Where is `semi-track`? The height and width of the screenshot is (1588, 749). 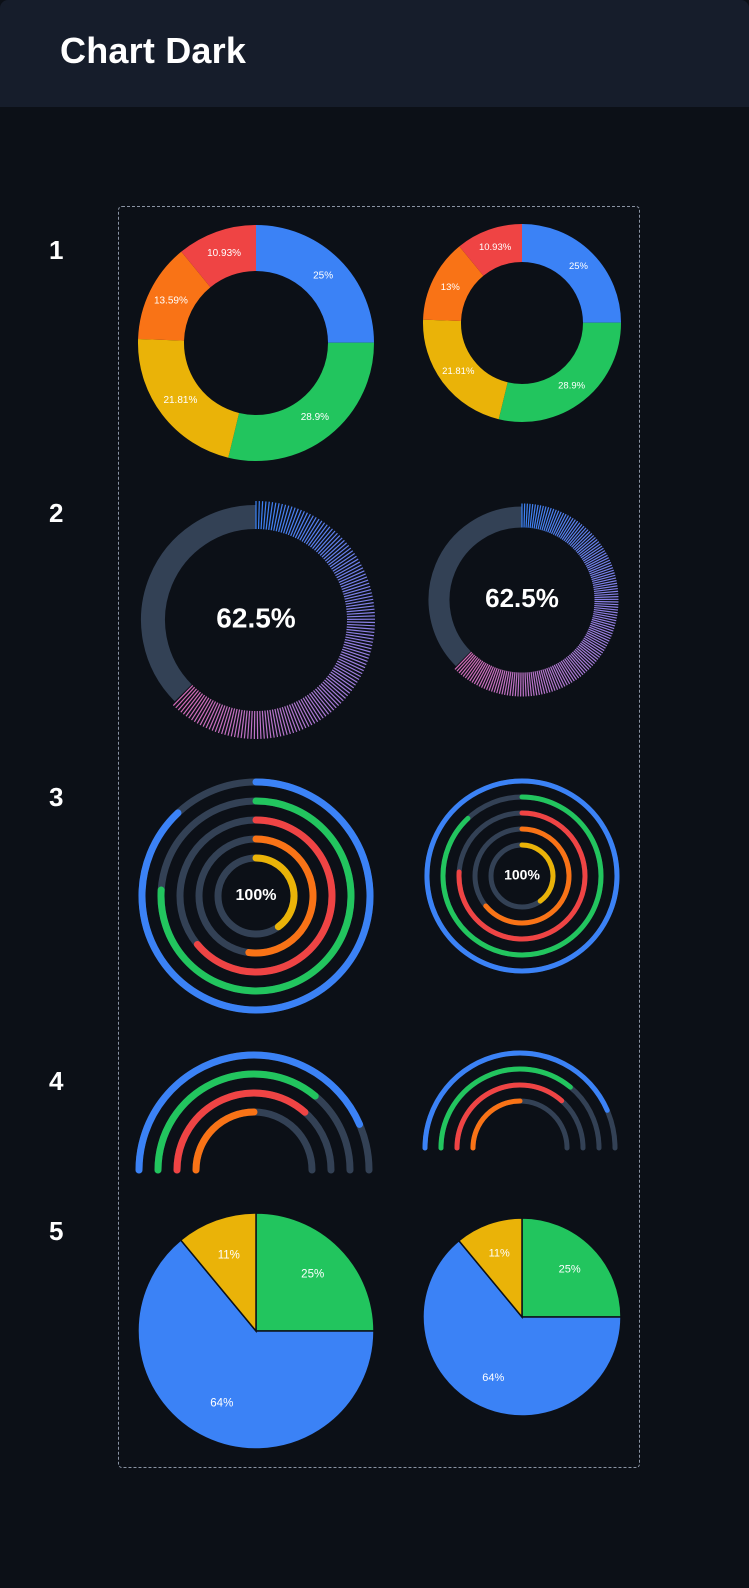 semi-track is located at coordinates (520, 1124).